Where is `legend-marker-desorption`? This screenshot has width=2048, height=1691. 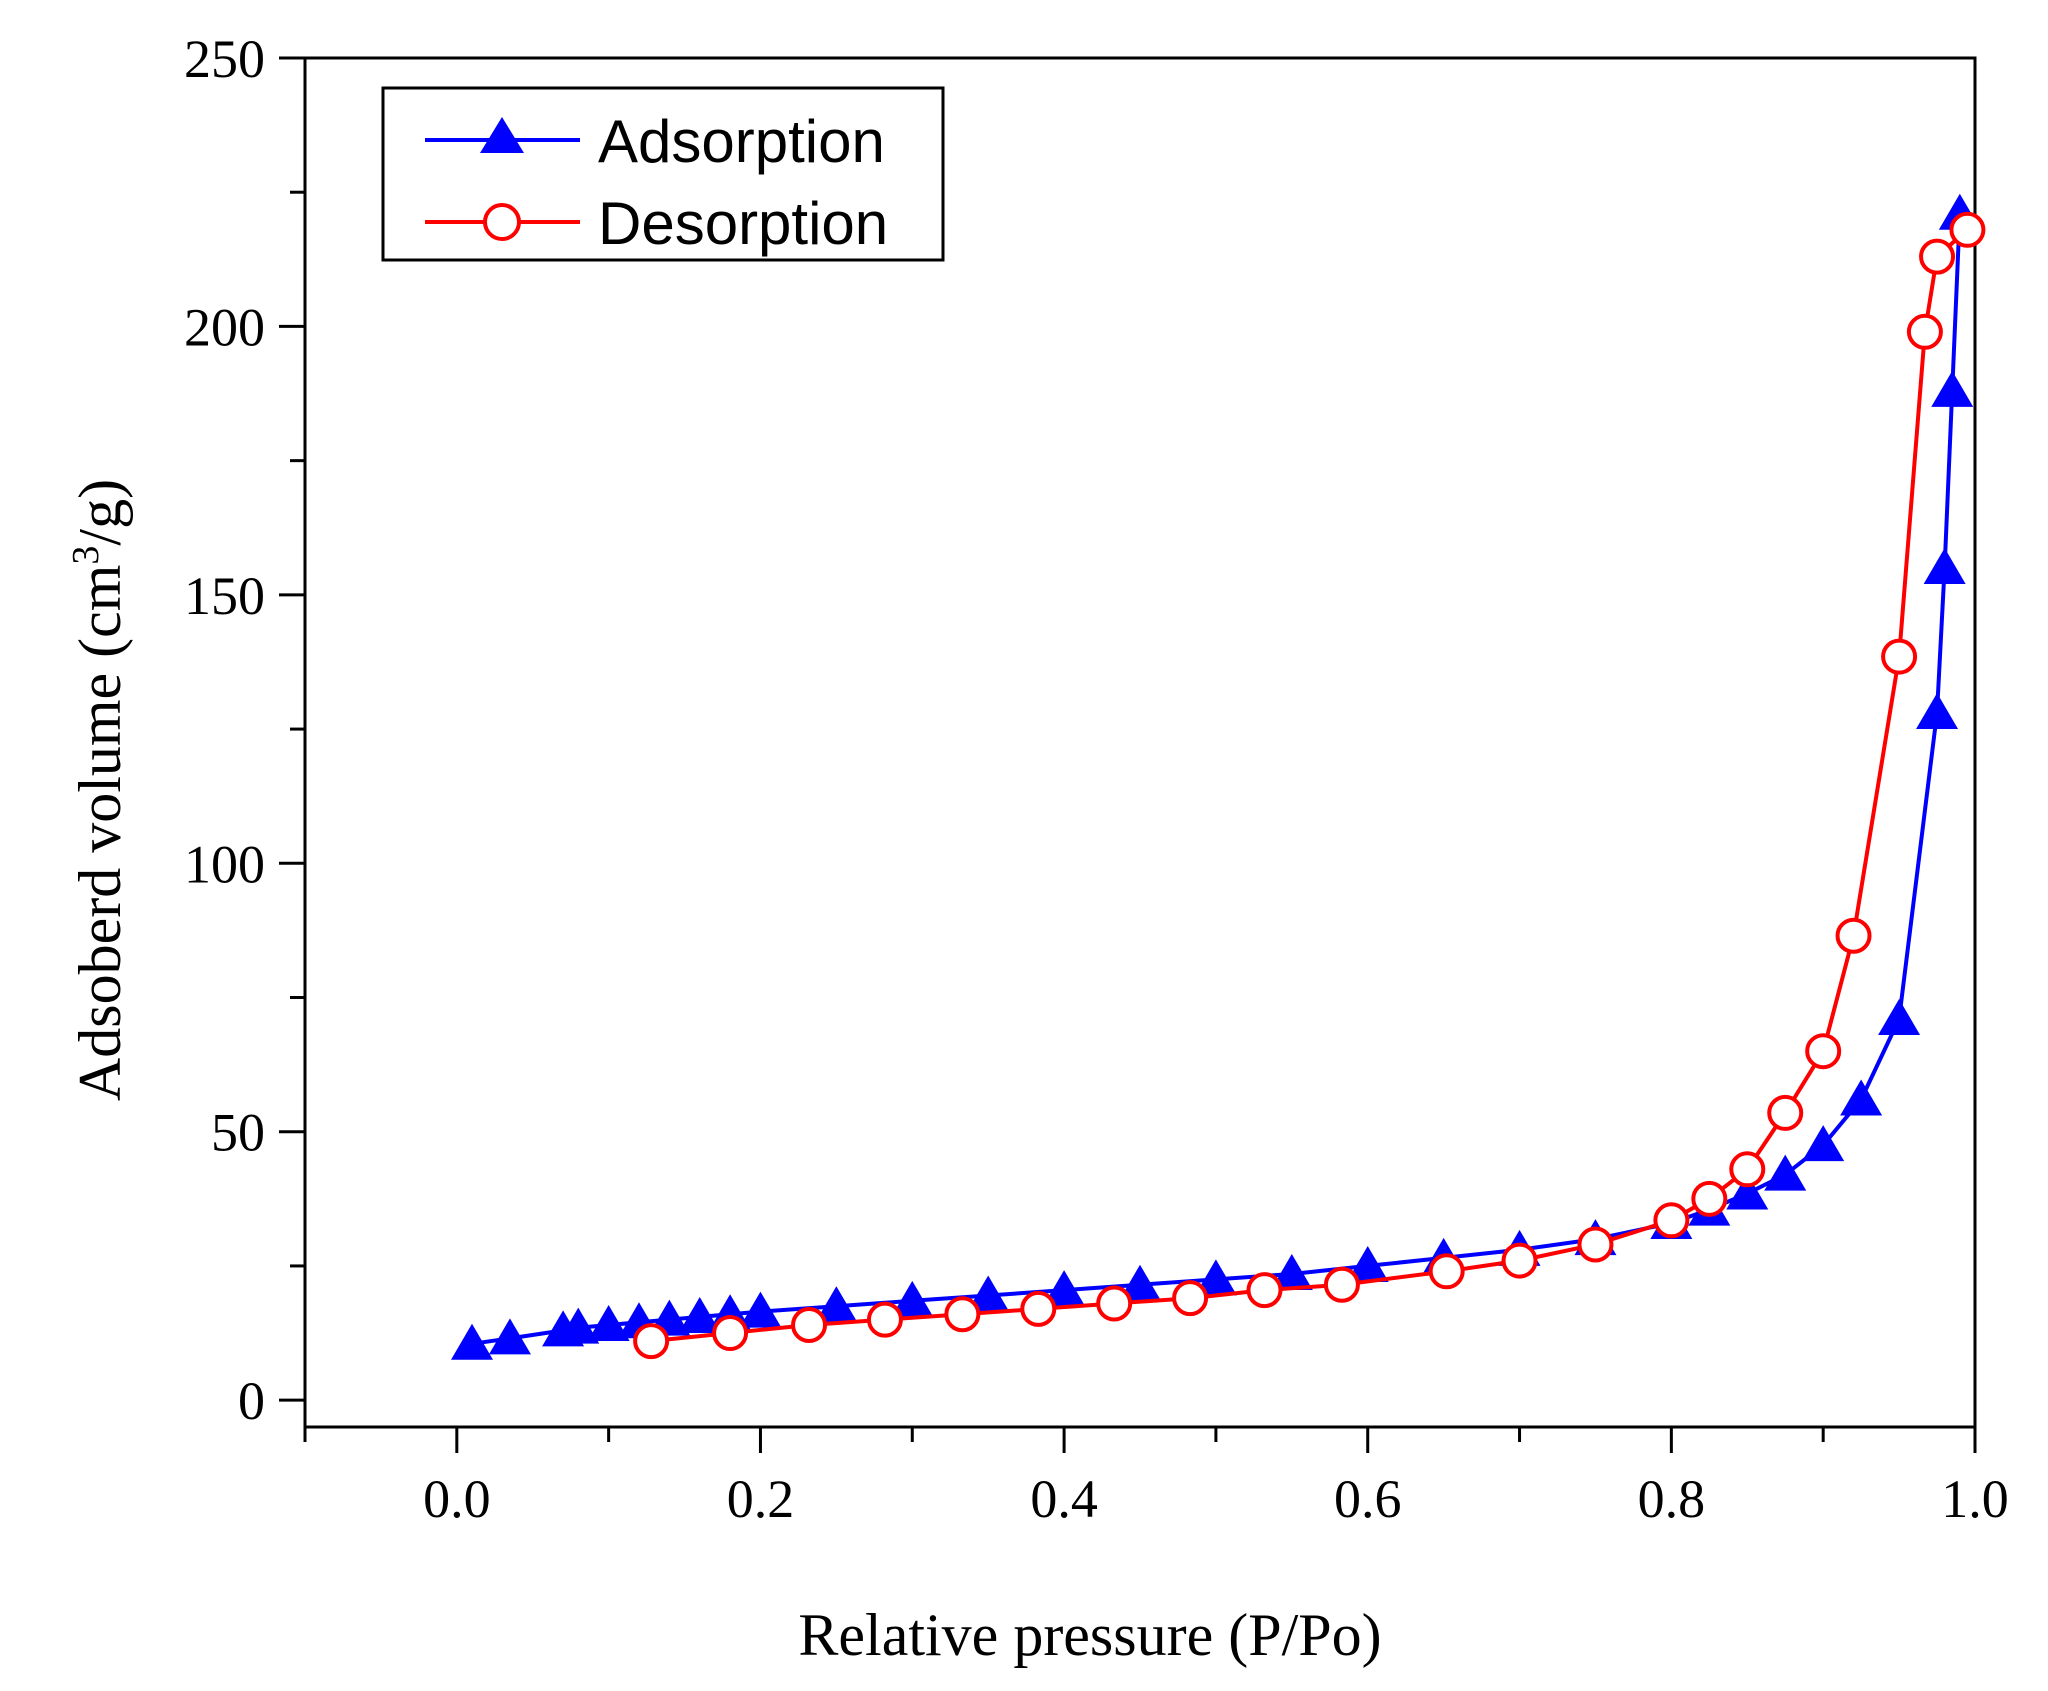 legend-marker-desorption is located at coordinates (502, 222).